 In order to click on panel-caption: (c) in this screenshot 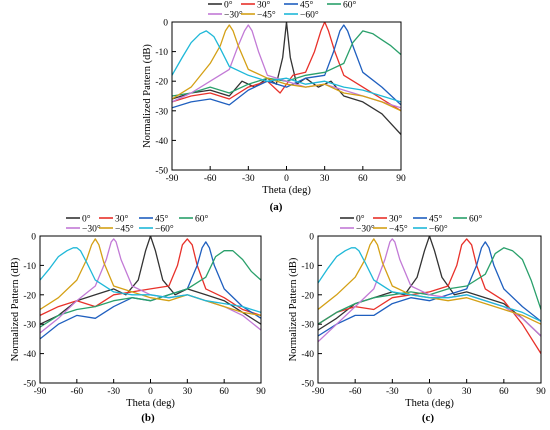, I will do `click(428, 418)`.